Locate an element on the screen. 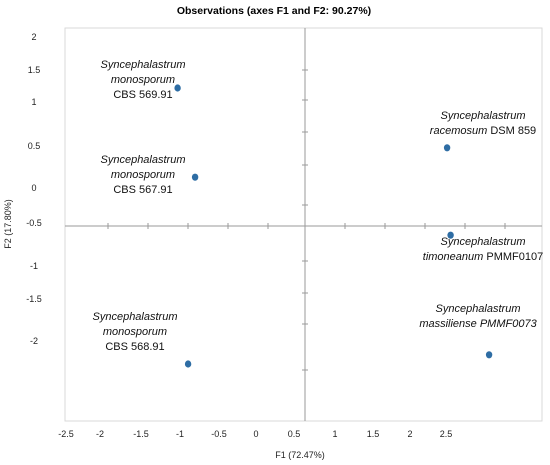 This screenshot has height=465, width=550. point-label-italic: racemosum is located at coordinates (458, 131).